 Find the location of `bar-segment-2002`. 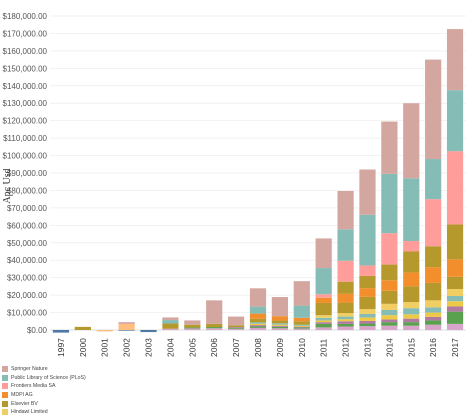

bar-segment-2002 is located at coordinates (126, 326).